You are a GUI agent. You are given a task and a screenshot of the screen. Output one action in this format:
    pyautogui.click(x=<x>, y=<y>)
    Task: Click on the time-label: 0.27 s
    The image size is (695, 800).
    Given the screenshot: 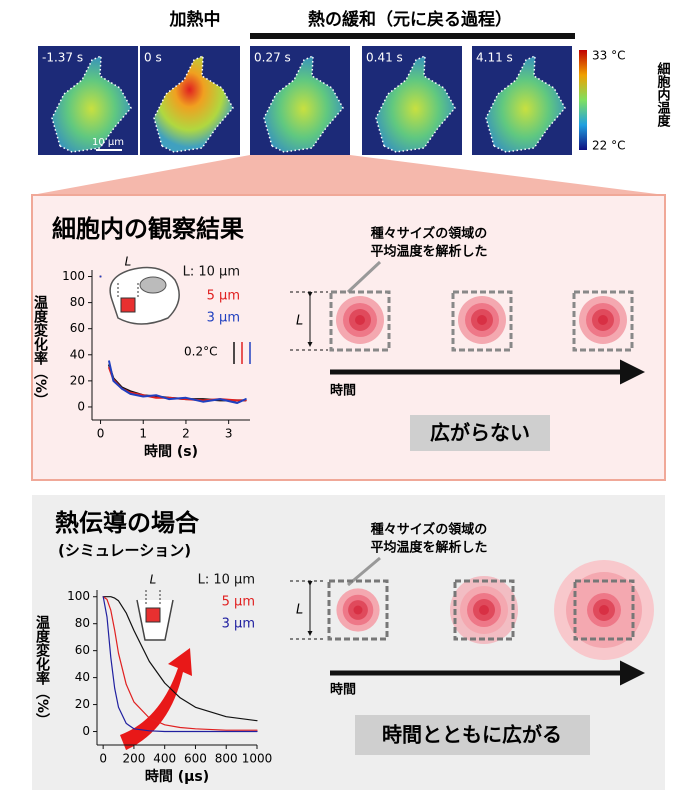 What is the action you would take?
    pyautogui.click(x=272, y=58)
    